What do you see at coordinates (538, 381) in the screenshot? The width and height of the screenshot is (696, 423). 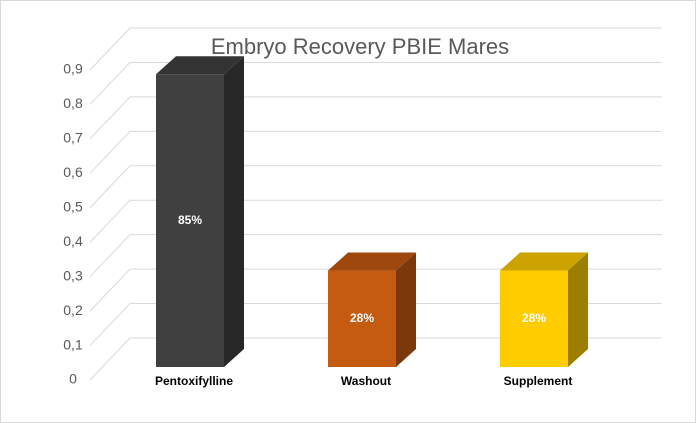 I see `x-tick-label: Supplement` at bounding box center [538, 381].